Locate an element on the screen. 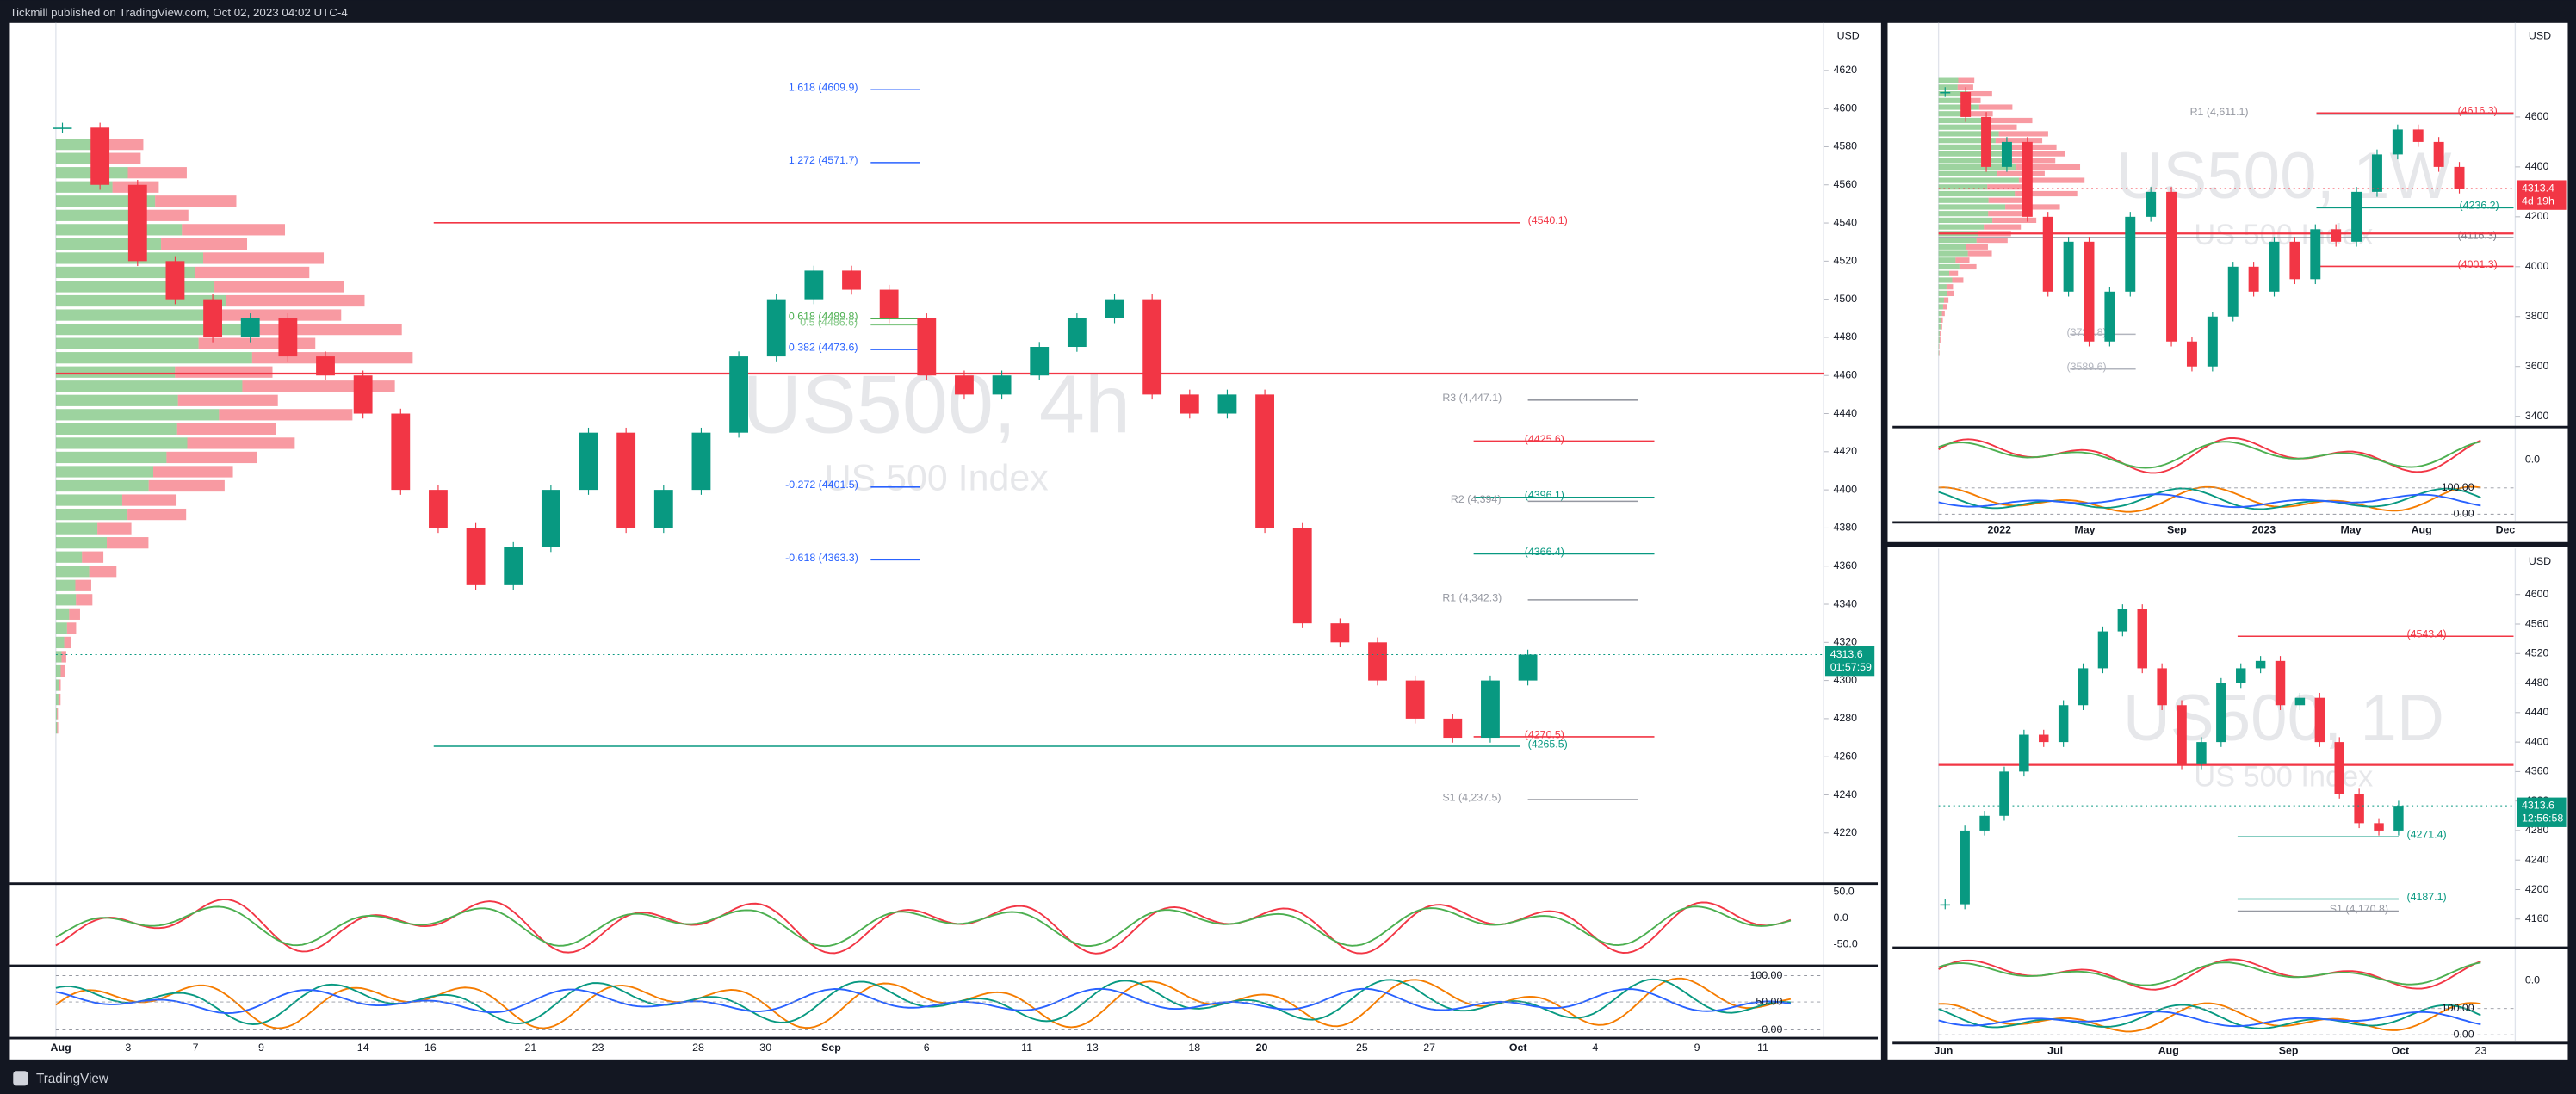 The image size is (2576, 1094). y-tick-label: 4200 is located at coordinates (2537, 216).